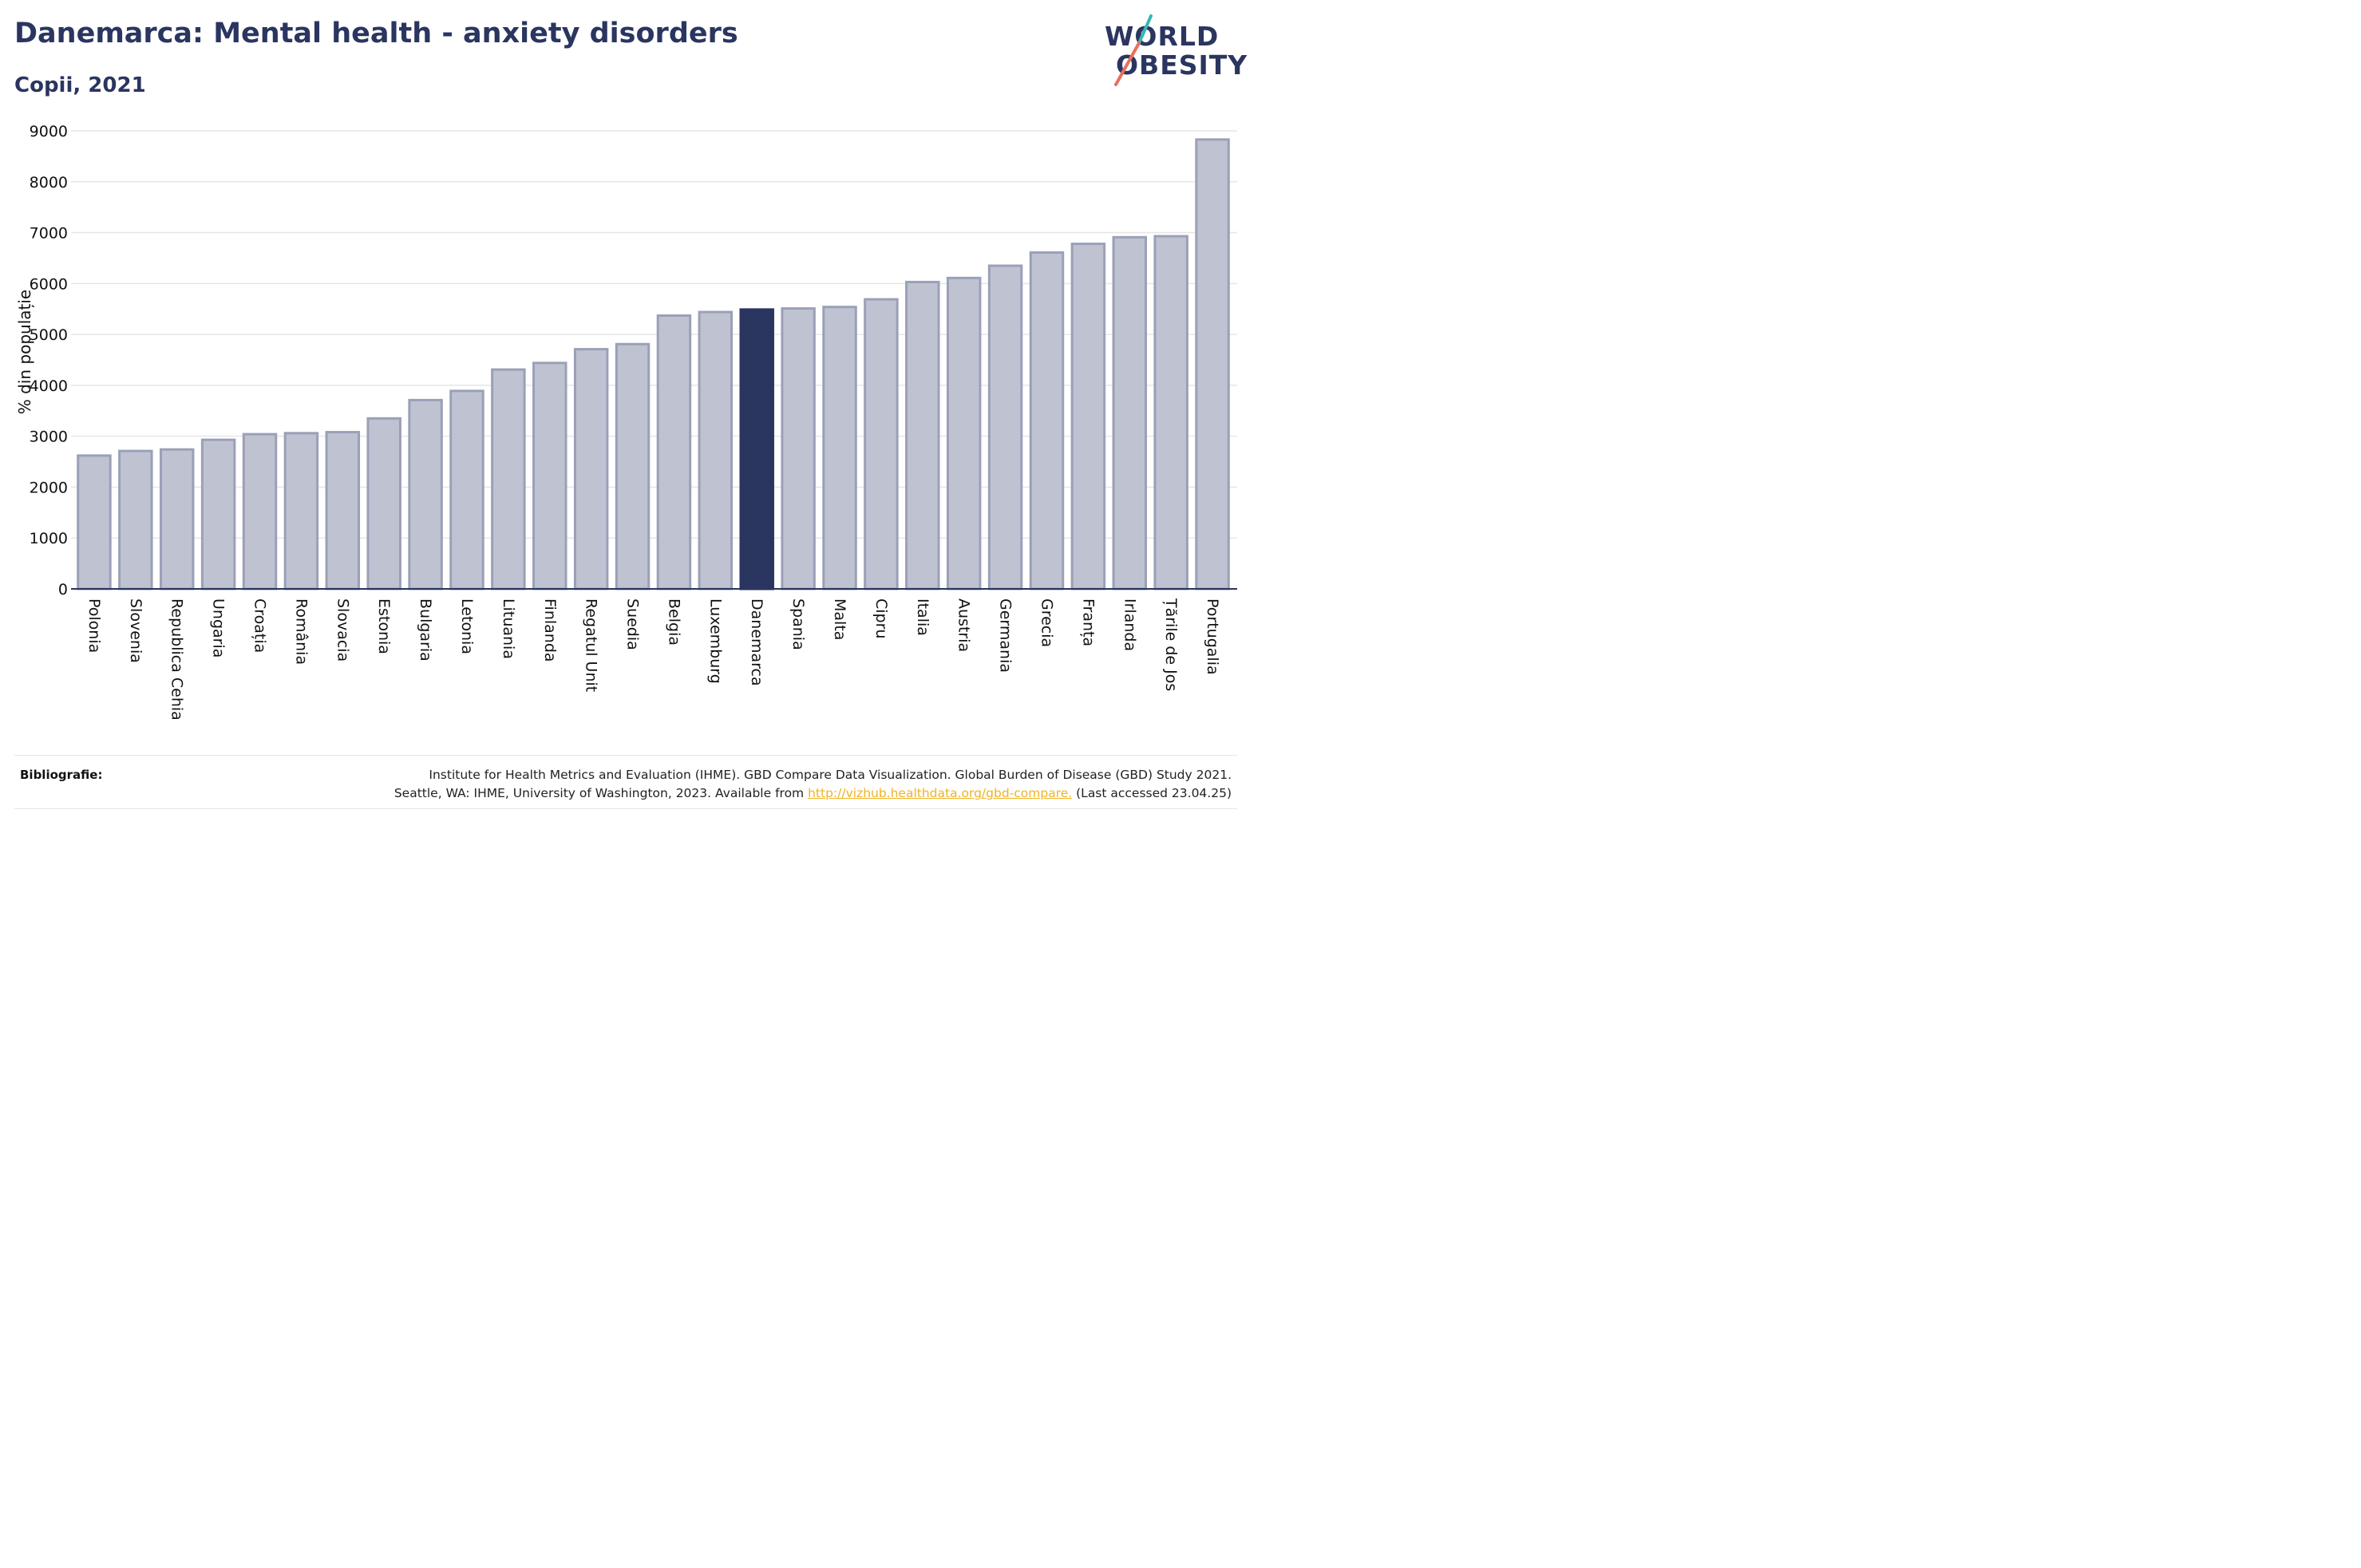  Describe the element at coordinates (1212, 636) in the screenshot. I see `x-tick-label: Portugalia` at that location.